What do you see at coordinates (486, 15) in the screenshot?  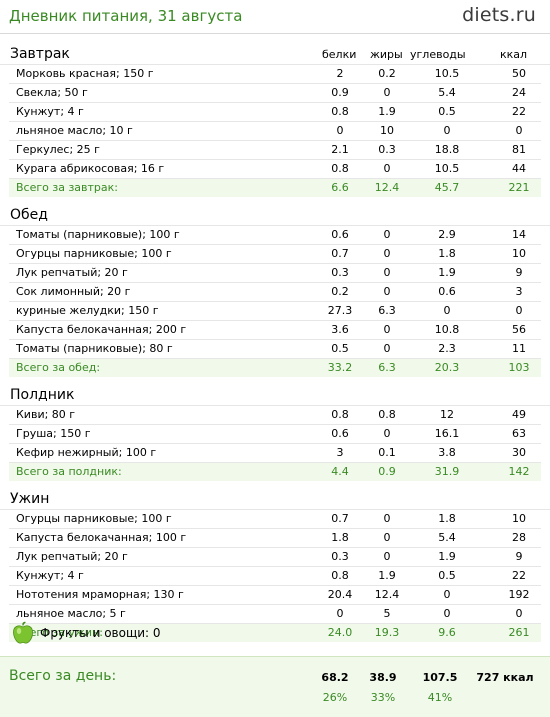 I see `logo-name: diets` at bounding box center [486, 15].